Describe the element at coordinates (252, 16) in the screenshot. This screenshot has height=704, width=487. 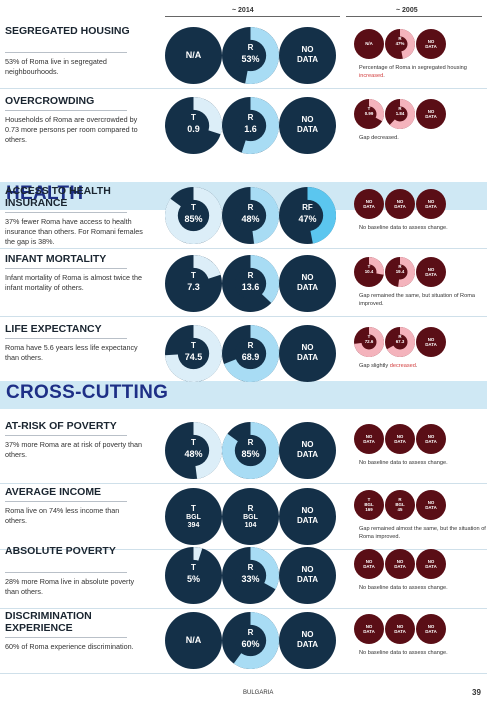
I see `header-rule-2014` at that location.